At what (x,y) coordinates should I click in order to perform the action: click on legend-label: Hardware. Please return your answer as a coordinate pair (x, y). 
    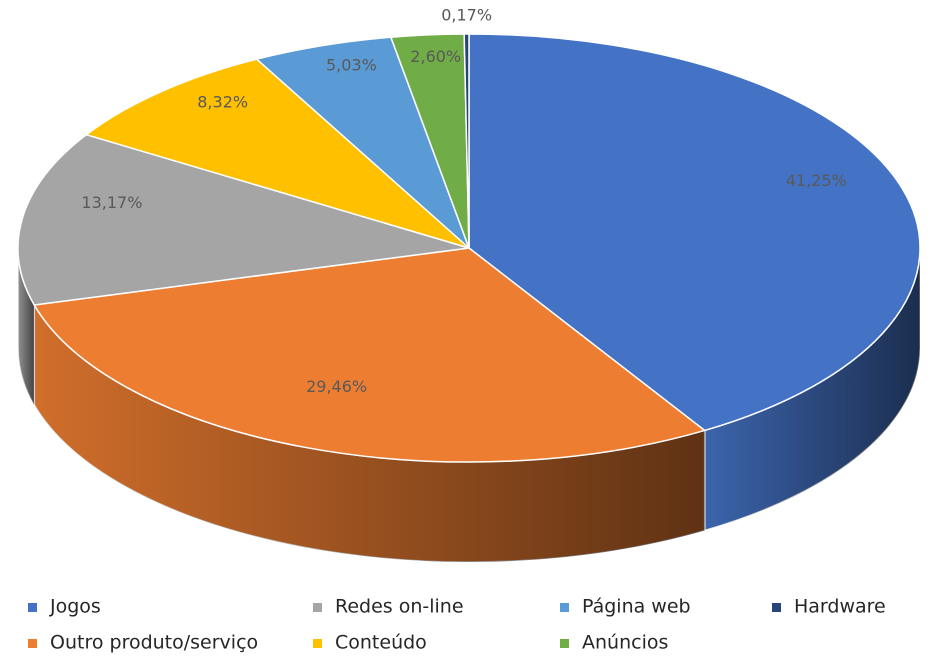
    Looking at the image, I should click on (840, 607).